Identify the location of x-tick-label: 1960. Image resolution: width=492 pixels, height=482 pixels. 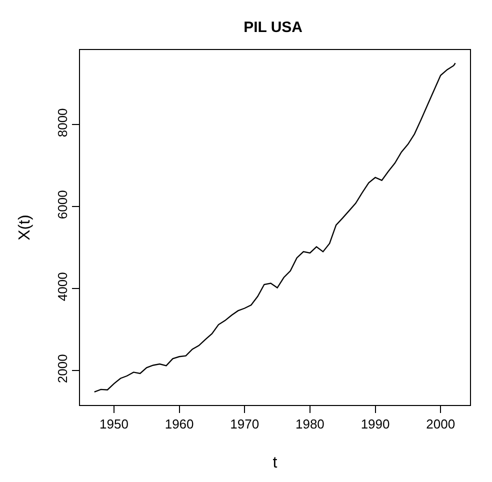
(179, 424).